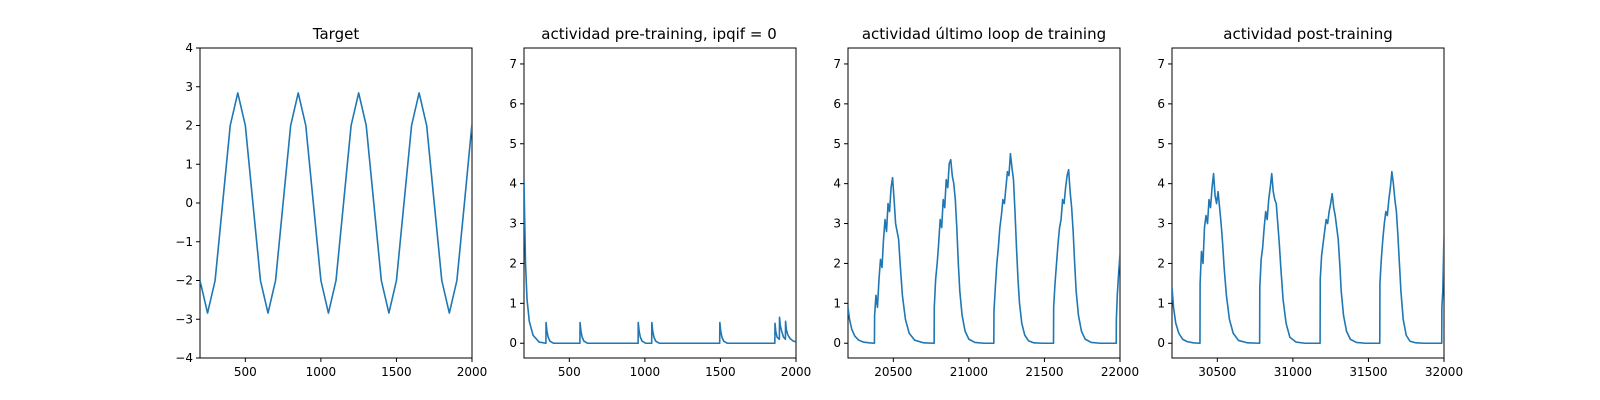 The image size is (1600, 400). Describe the element at coordinates (1120, 372) in the screenshot. I see `x-tick-label: 22000` at that location.